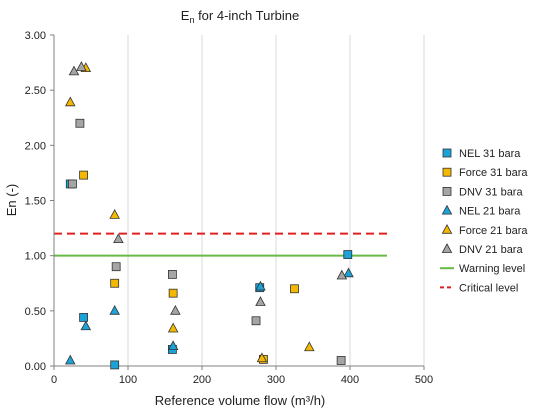 Image resolution: width=550 pixels, height=412 pixels. I want to click on legend-label-critical-level: Critical level, so click(488, 288).